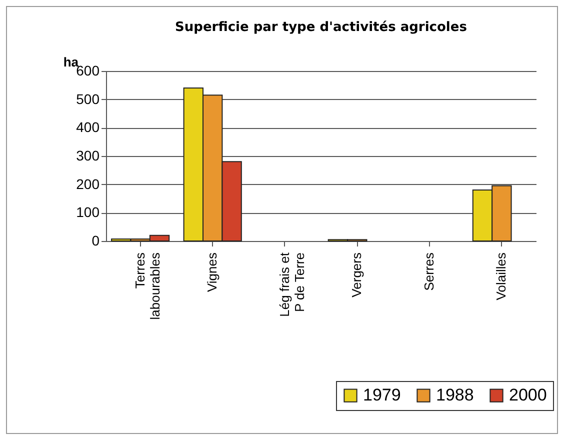  I want to click on x-tick-label: Lég frais et P de Terre, so click(291, 284).